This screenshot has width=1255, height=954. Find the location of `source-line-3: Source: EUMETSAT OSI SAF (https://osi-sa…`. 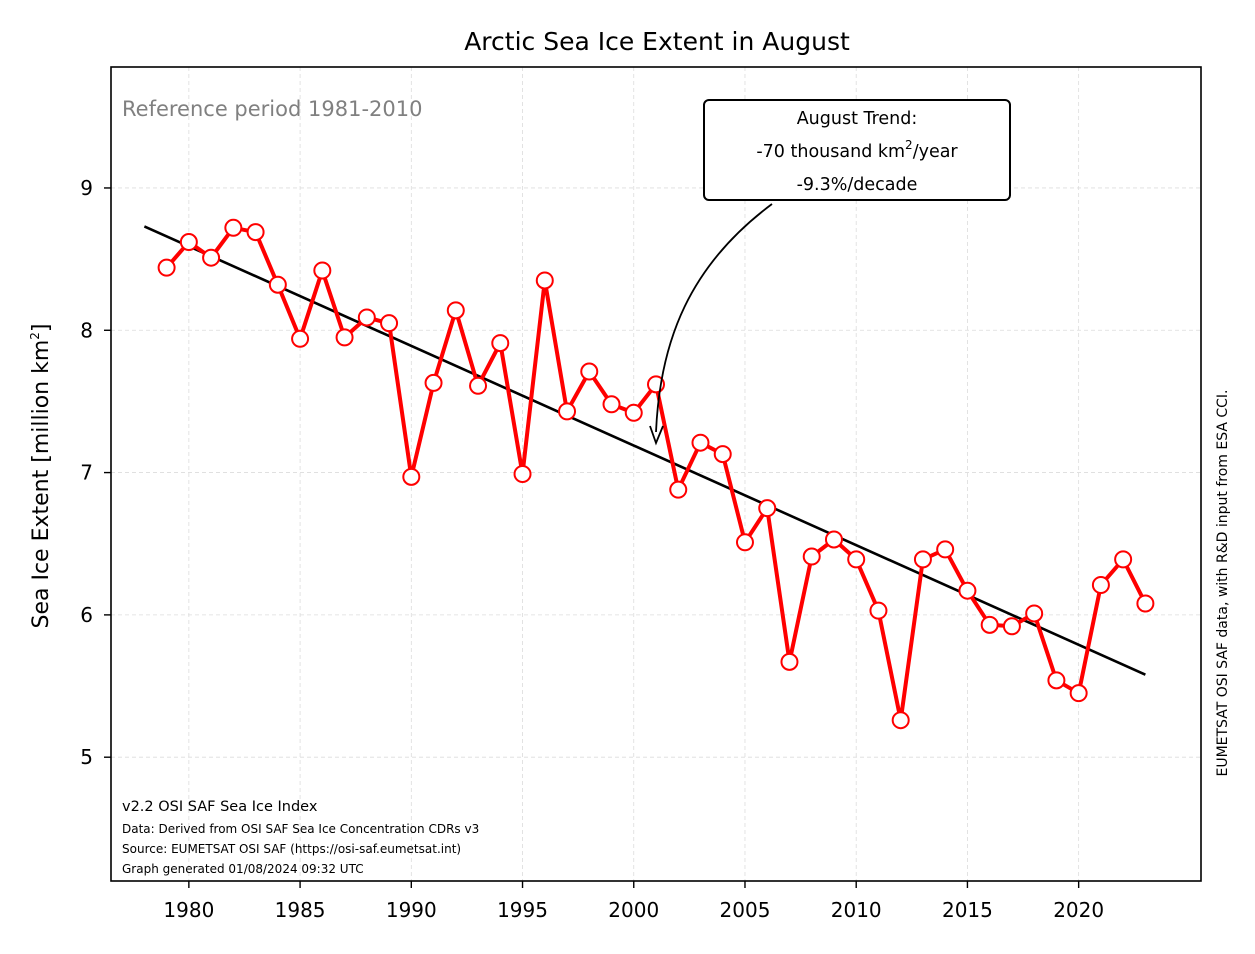

source-line-3: Source: EUMETSAT OSI SAF (https://osi-sa… is located at coordinates (291, 849).